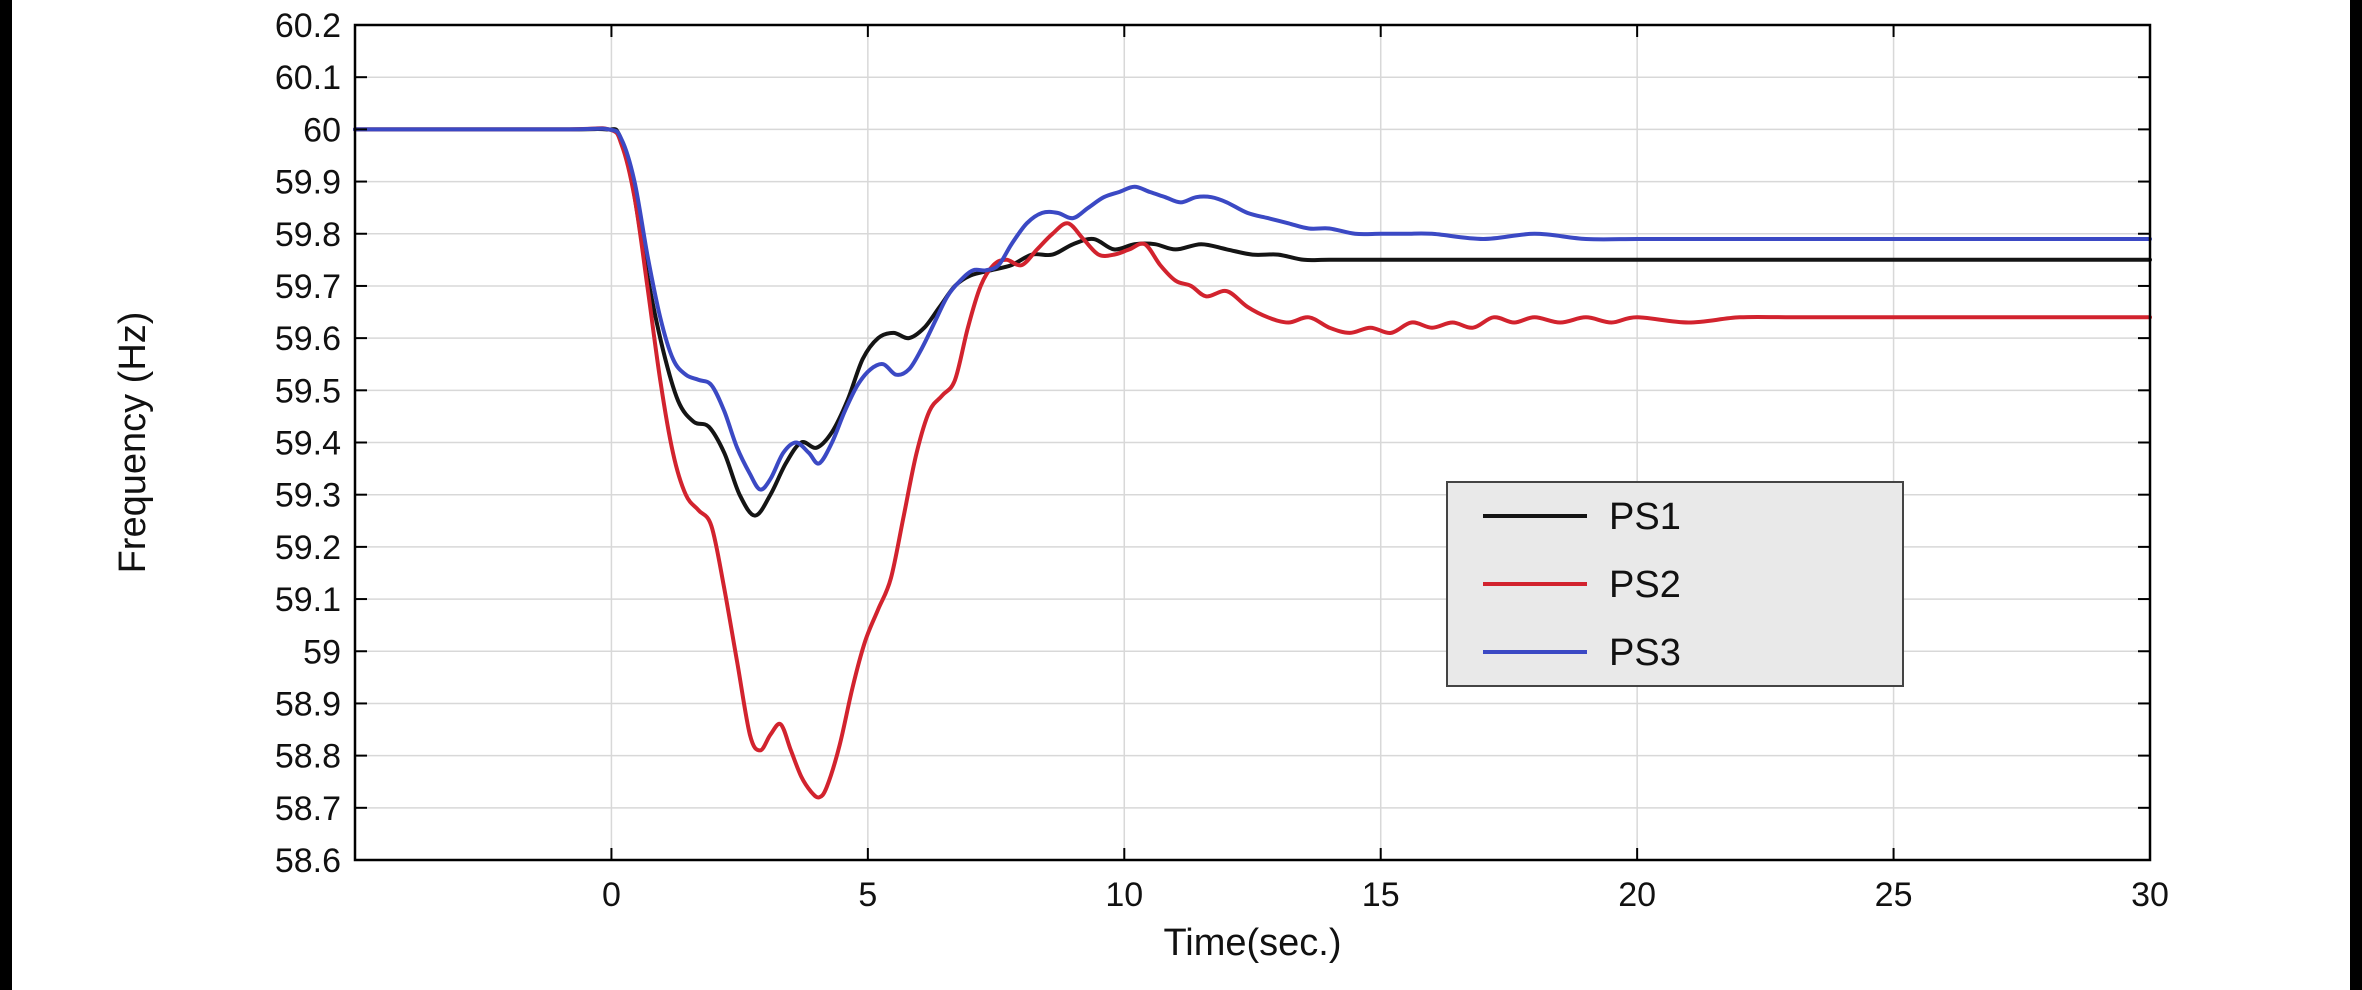  What do you see at coordinates (611, 895) in the screenshot?
I see `x-tick-label: 0` at bounding box center [611, 895].